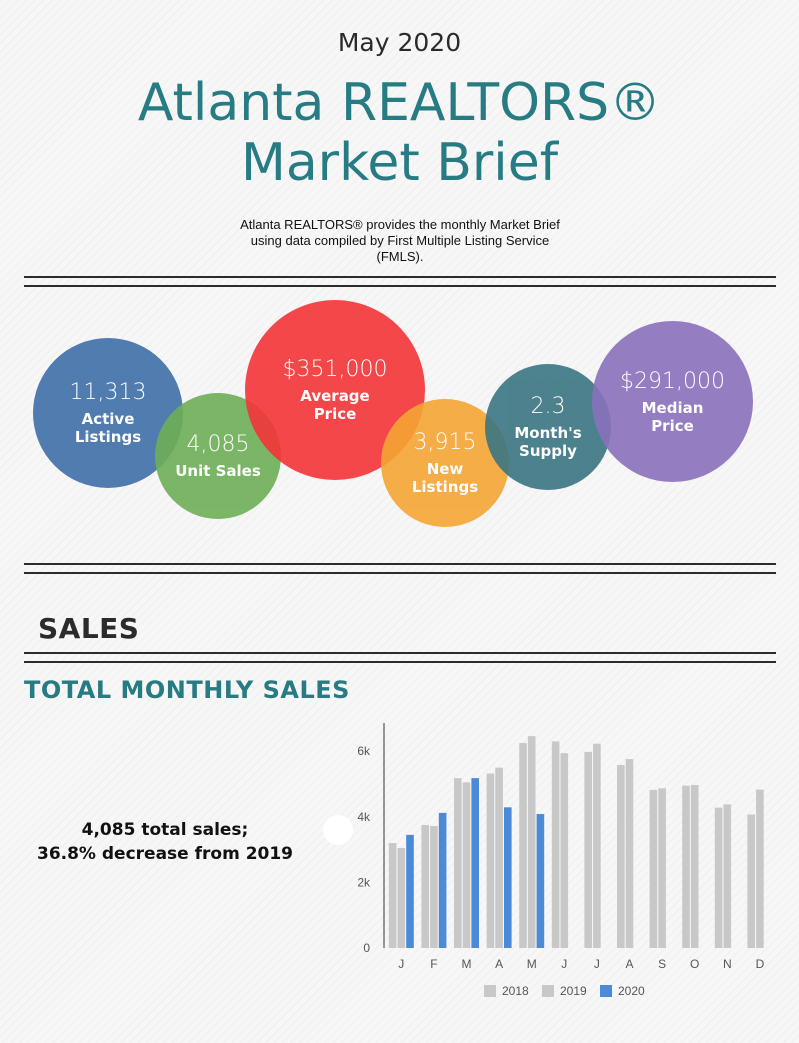 Image resolution: width=799 pixels, height=1043 pixels. Describe the element at coordinates (548, 991) in the screenshot. I see `legend-swatch-2019` at that location.